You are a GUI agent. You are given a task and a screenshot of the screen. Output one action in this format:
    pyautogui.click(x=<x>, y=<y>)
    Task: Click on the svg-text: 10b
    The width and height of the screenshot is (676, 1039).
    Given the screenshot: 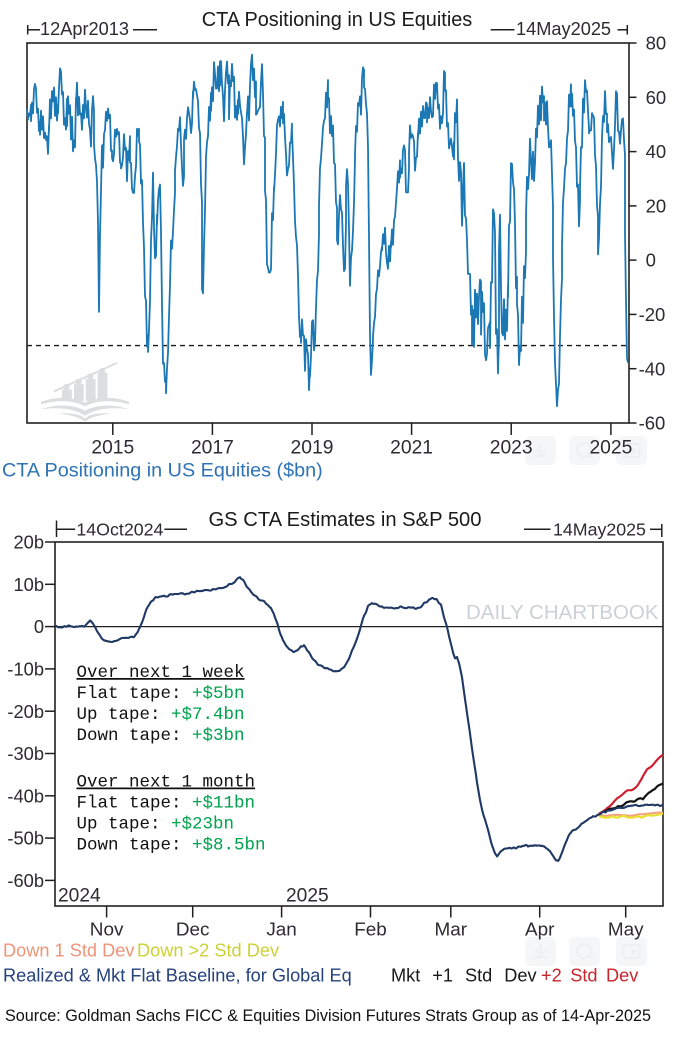 What is the action you would take?
    pyautogui.click(x=28, y=584)
    